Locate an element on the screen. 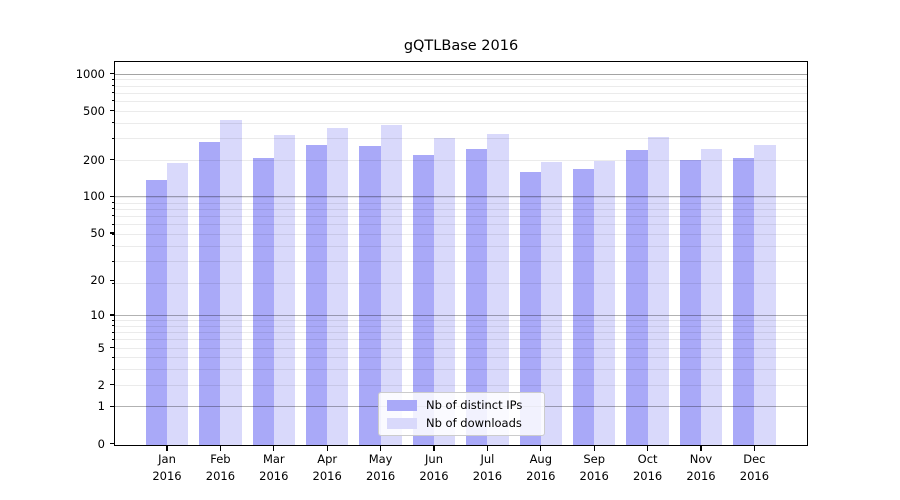  bar-downloads-may is located at coordinates (391, 285).